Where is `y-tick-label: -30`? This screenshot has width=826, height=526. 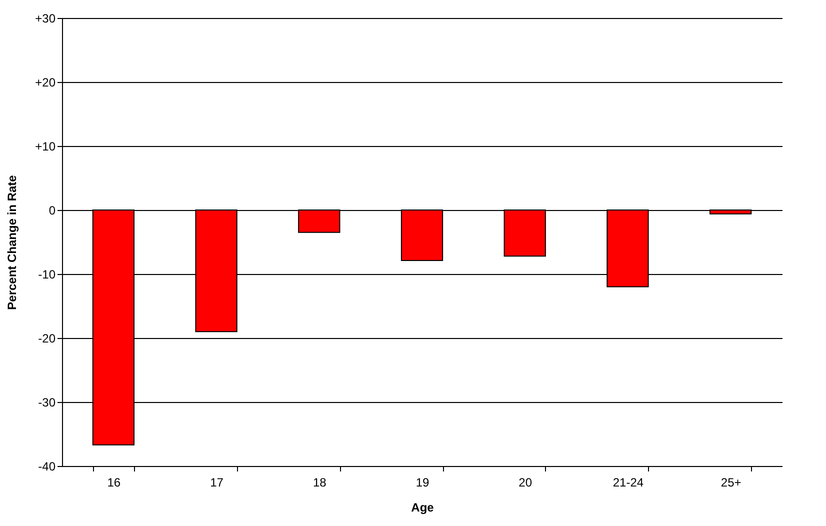 y-tick-label: -30 is located at coordinates (47, 403).